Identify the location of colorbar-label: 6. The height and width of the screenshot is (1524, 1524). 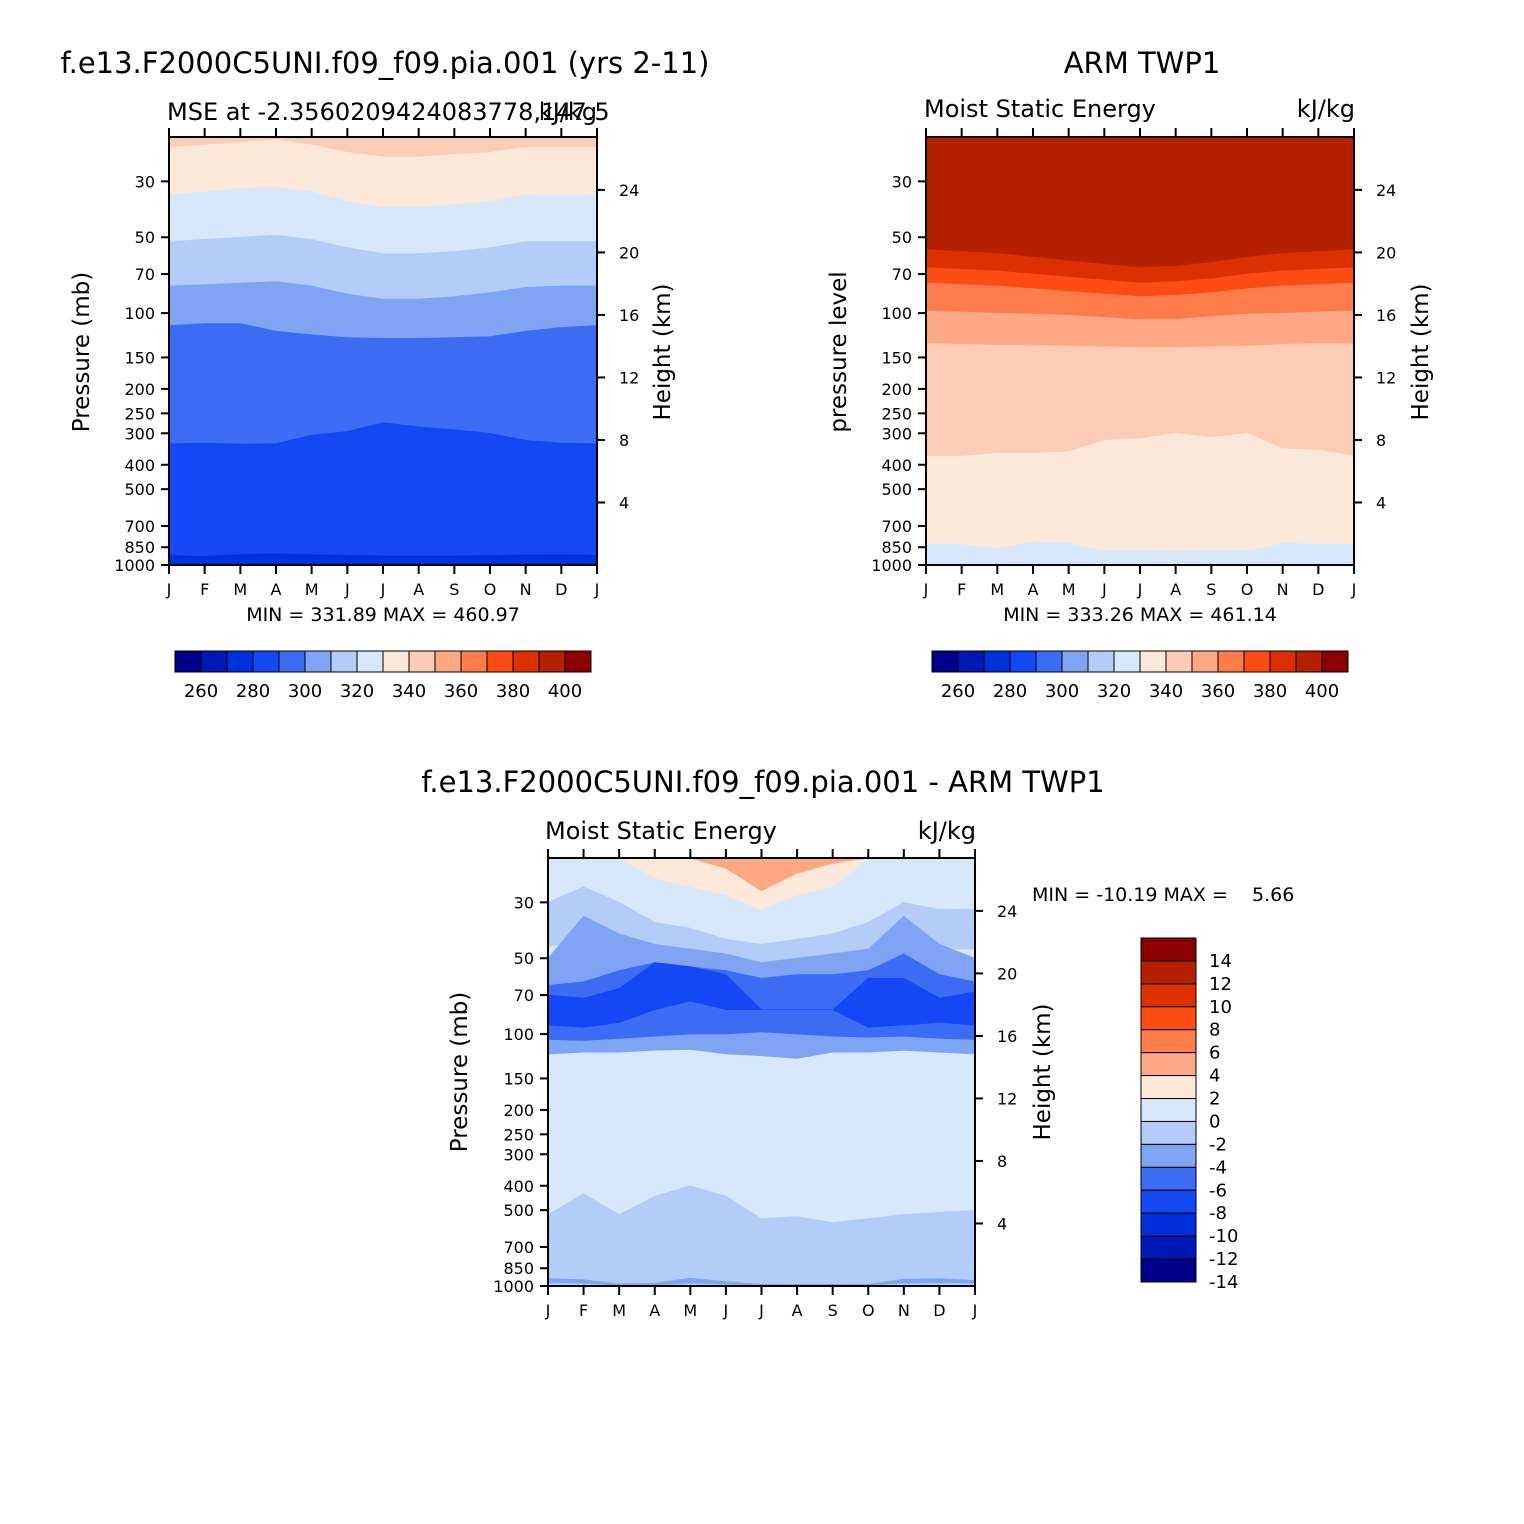
(1214, 1053).